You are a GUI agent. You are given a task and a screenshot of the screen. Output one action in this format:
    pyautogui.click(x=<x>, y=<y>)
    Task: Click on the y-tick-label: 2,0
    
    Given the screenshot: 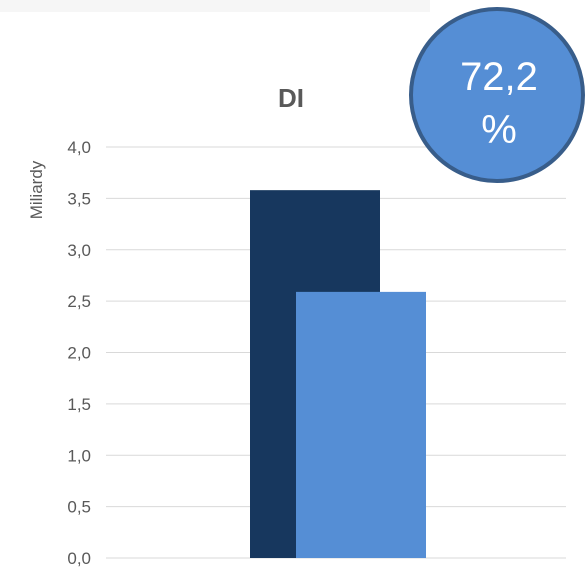 What is the action you would take?
    pyautogui.click(x=79, y=353)
    